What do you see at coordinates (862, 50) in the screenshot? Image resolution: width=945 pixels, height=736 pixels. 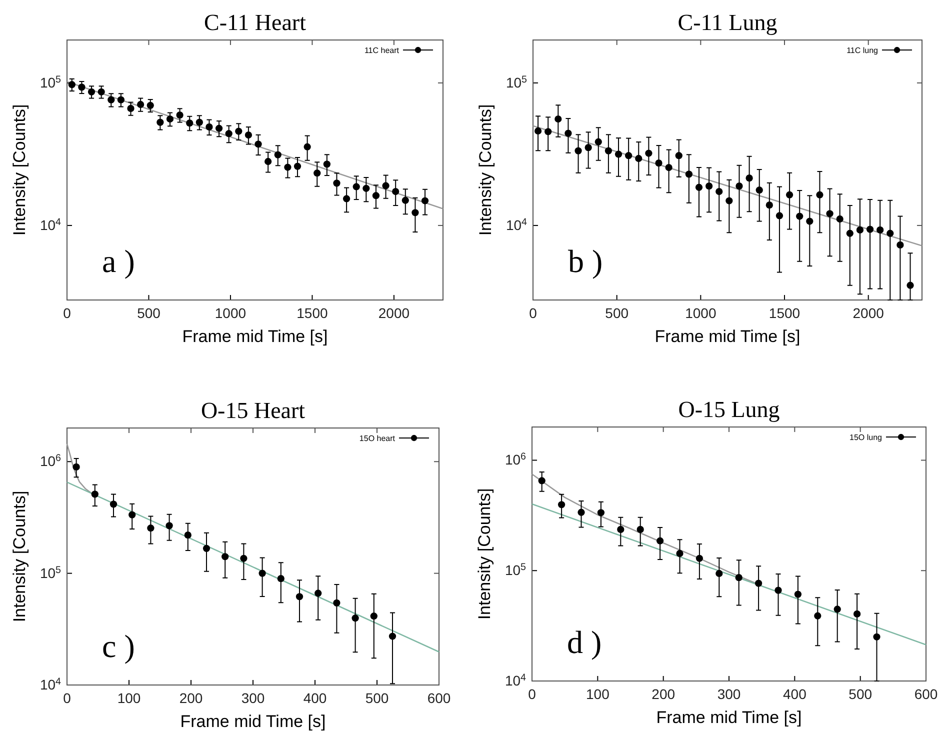 I see `legend-label: 11C lung` at bounding box center [862, 50].